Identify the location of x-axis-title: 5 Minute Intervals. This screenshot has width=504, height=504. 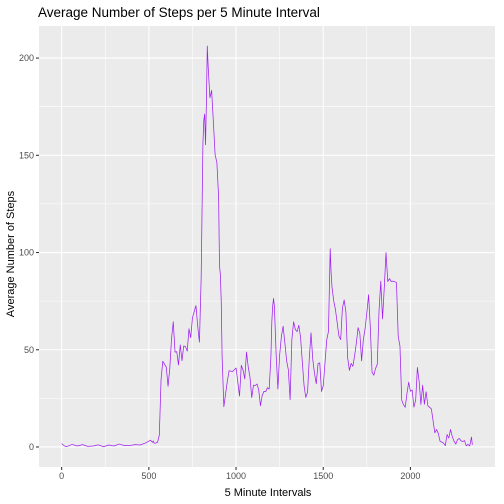
(268, 493).